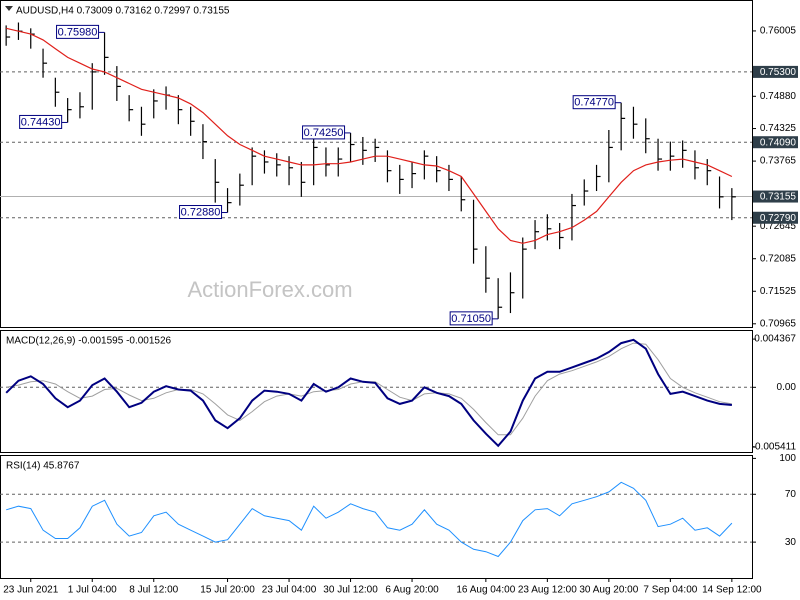 This screenshot has width=800, height=600. What do you see at coordinates (778, 128) in the screenshot?
I see `y-tick-label: 0.74325` at bounding box center [778, 128].